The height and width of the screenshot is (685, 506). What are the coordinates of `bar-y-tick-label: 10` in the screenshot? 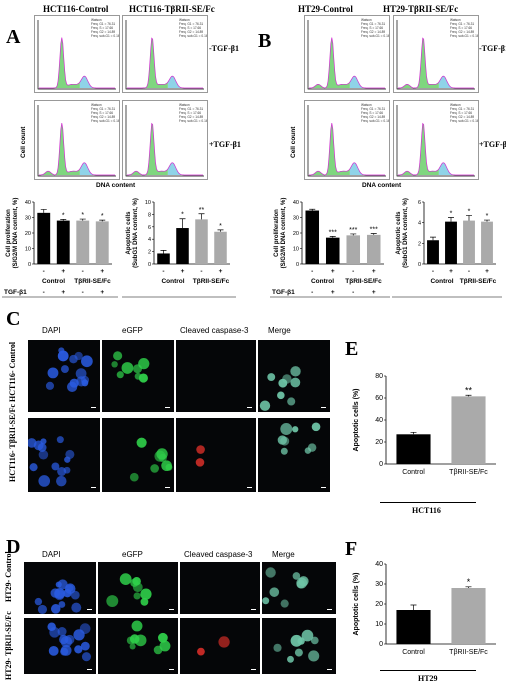 It's located at (379, 624).